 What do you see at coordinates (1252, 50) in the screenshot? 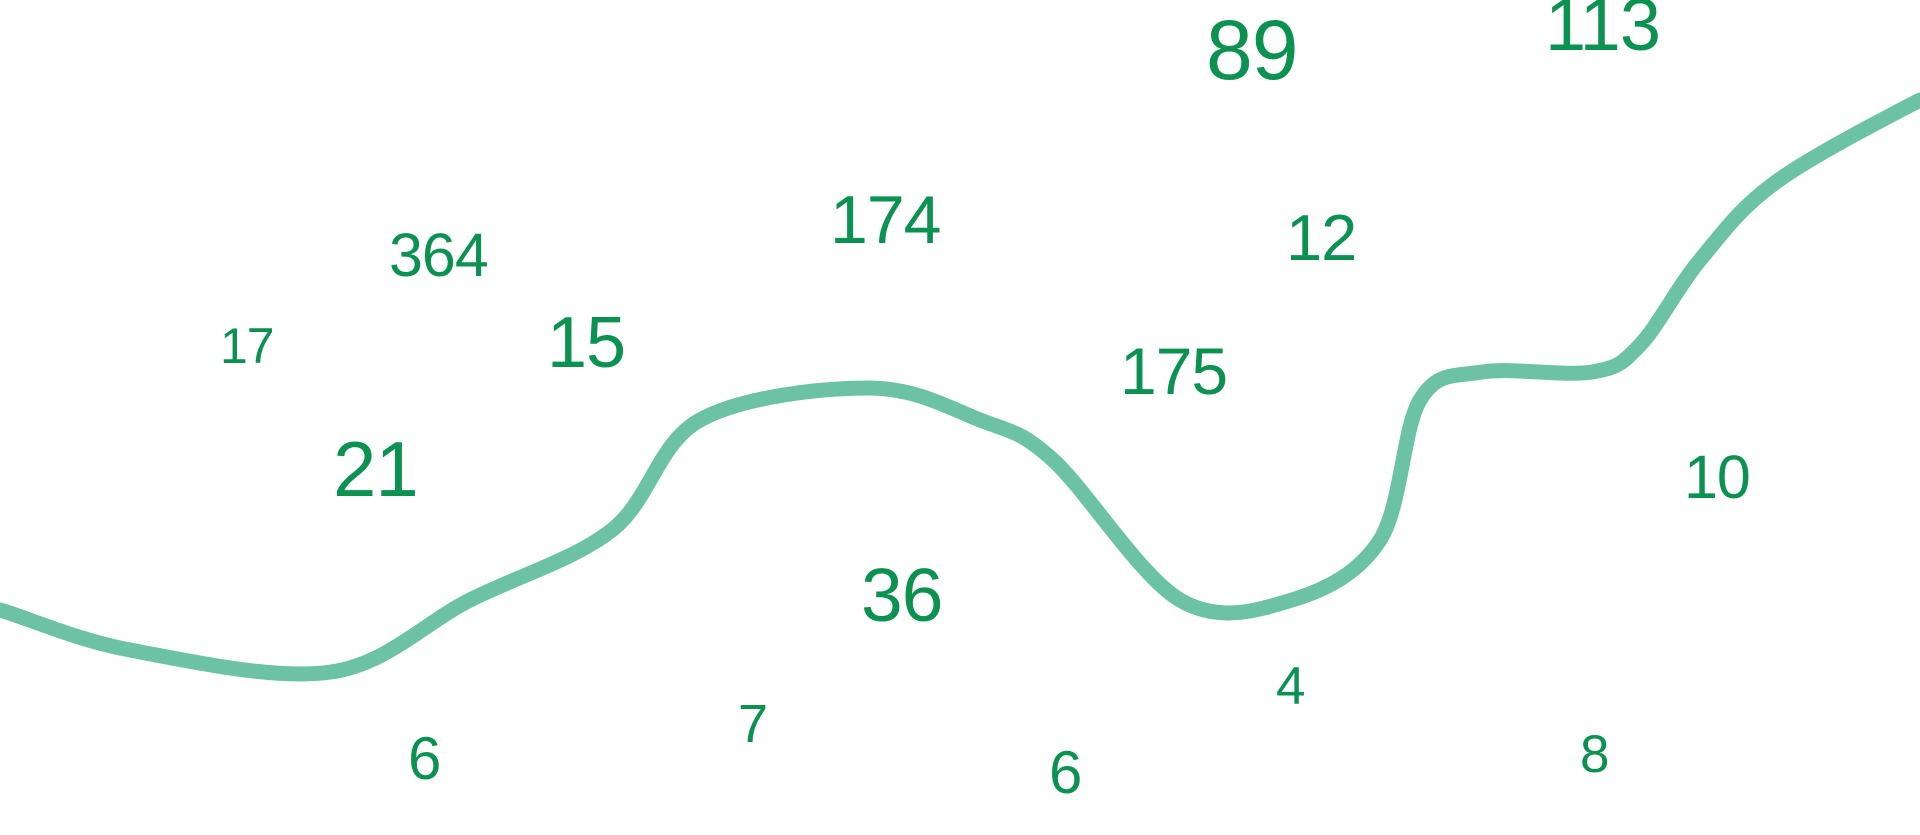
I see `number-label: 89` at bounding box center [1252, 50].